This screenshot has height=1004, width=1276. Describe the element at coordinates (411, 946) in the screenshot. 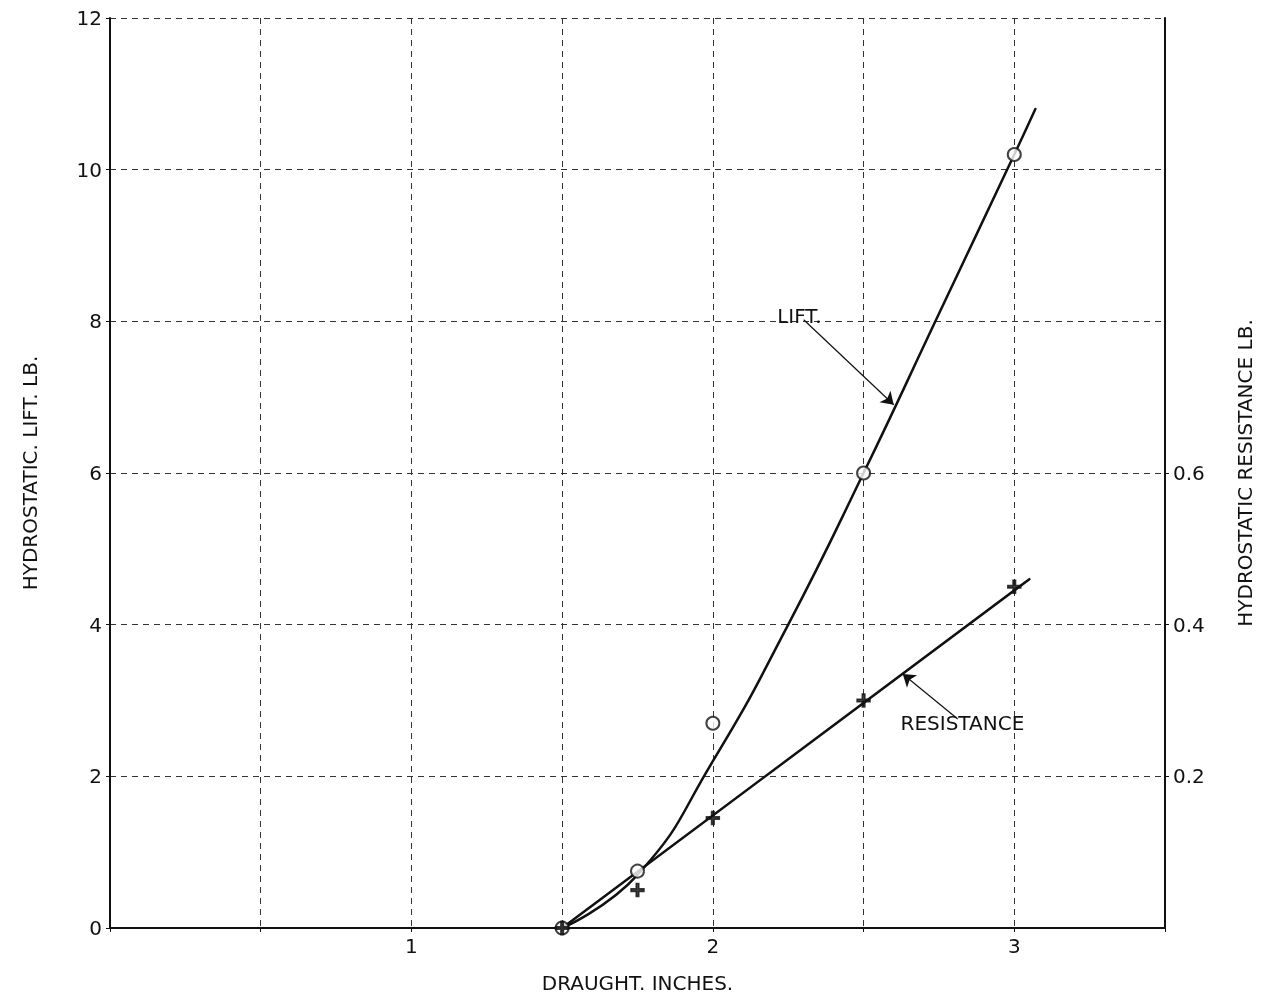

I see `x-tick-label: 1` at that location.